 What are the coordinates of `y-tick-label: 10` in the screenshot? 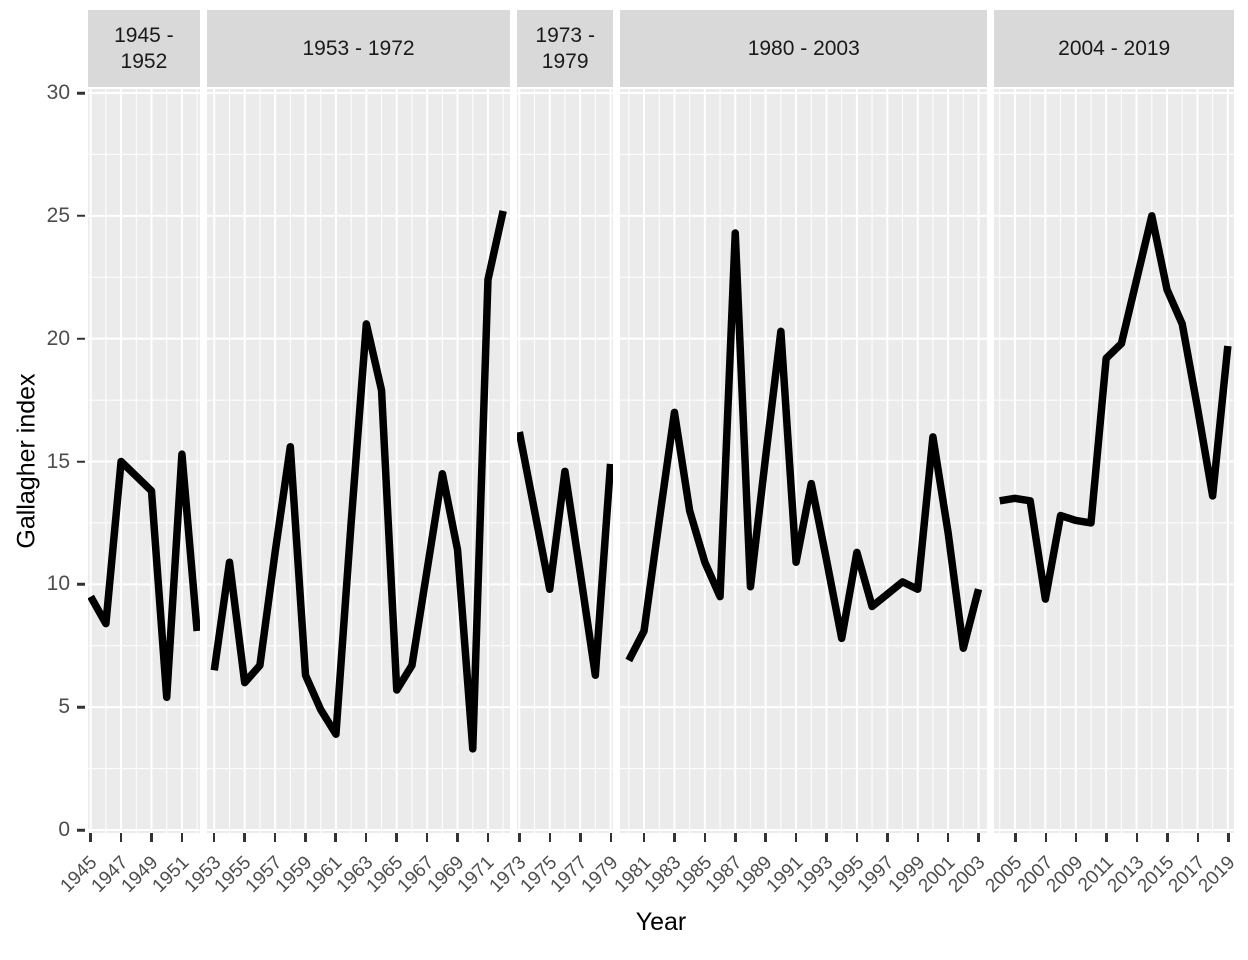 It's located at (58, 584).